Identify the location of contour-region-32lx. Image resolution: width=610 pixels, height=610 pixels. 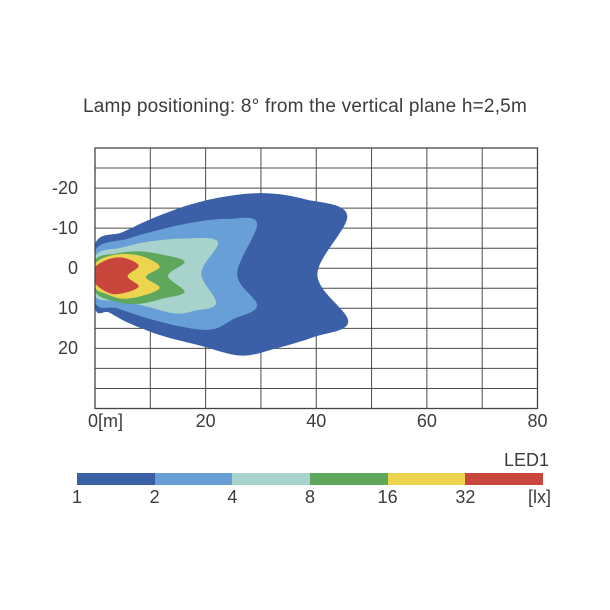
(117, 276).